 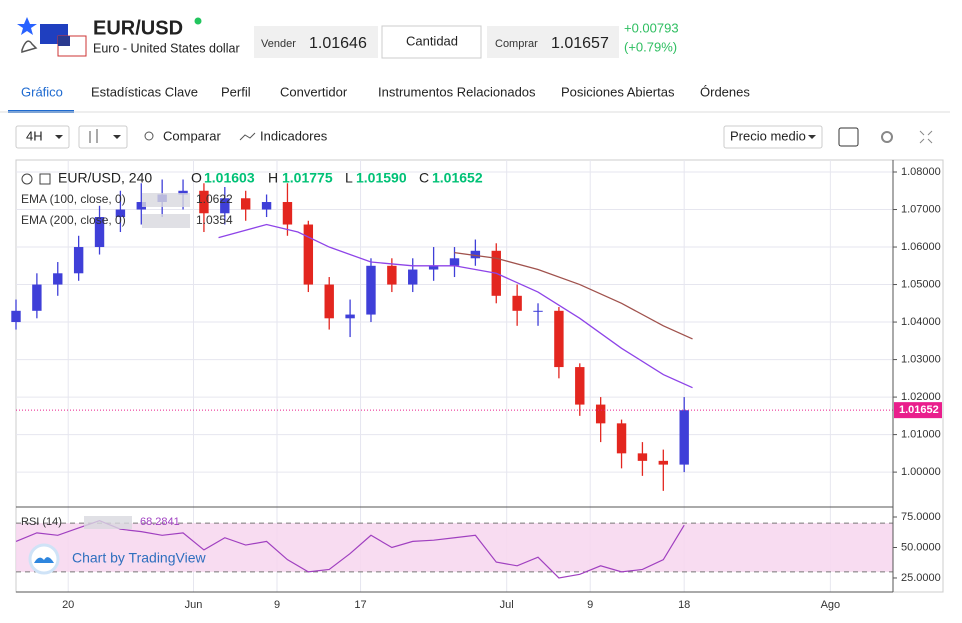 I want to click on watermark-logo, so click(x=44, y=559).